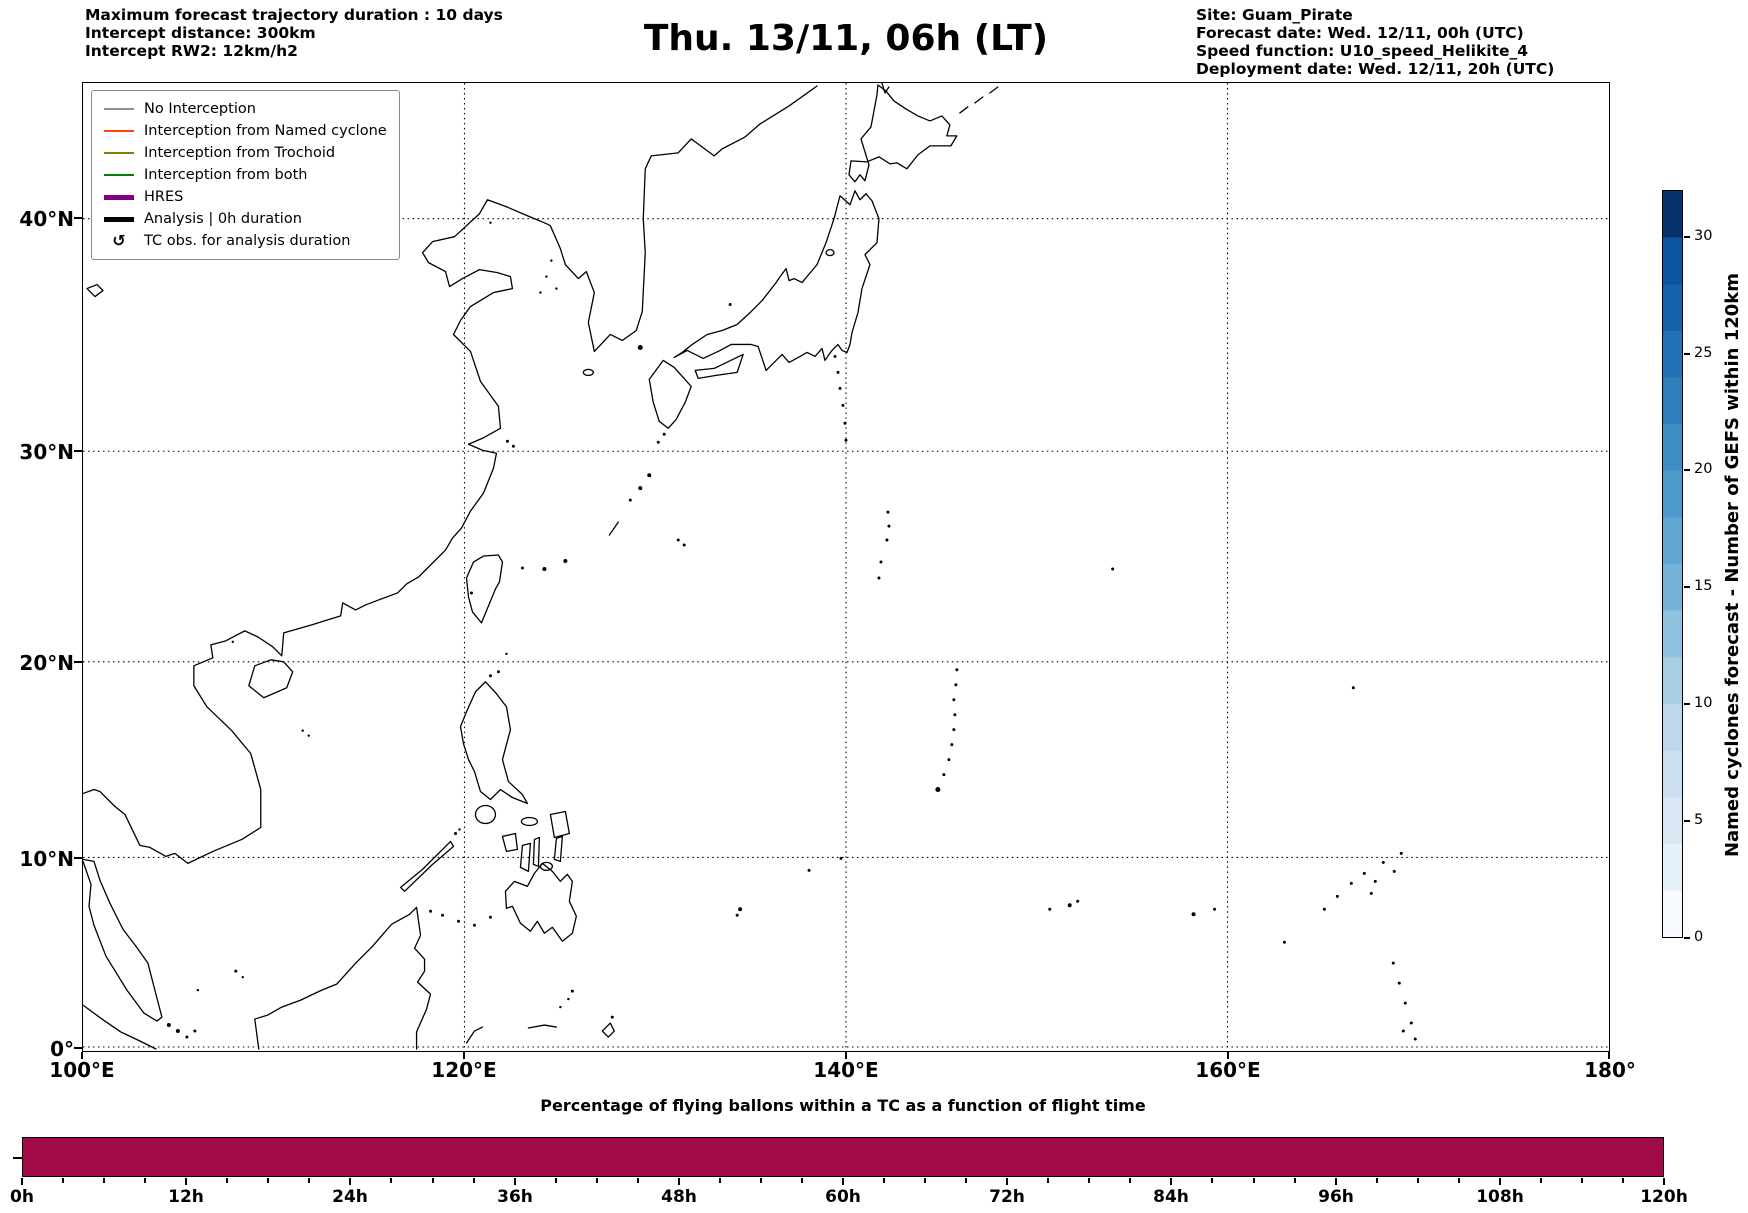 This screenshot has height=1213, width=1748. I want to click on site-text: Site: Guam_Pirate, so click(1274, 15).